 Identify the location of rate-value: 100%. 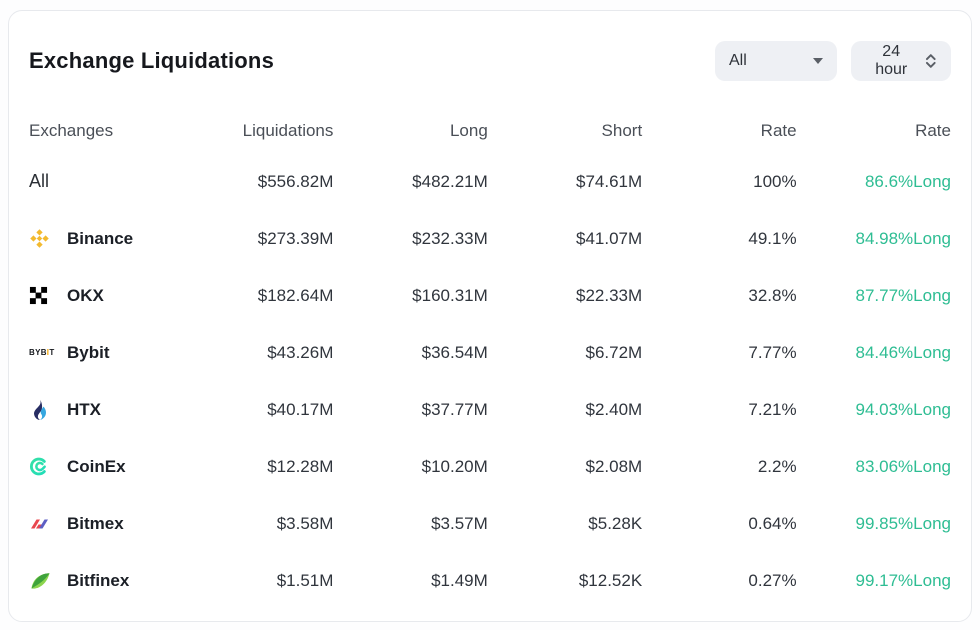
(775, 181).